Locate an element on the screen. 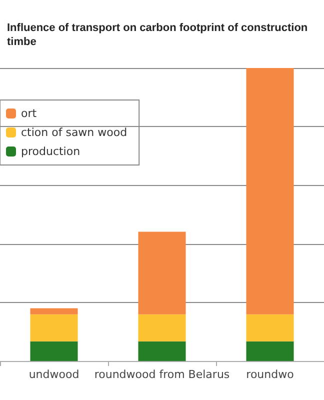  chart-title: Influence of transport on carbon footprint of construction timbe is located at coordinates (159, 35).